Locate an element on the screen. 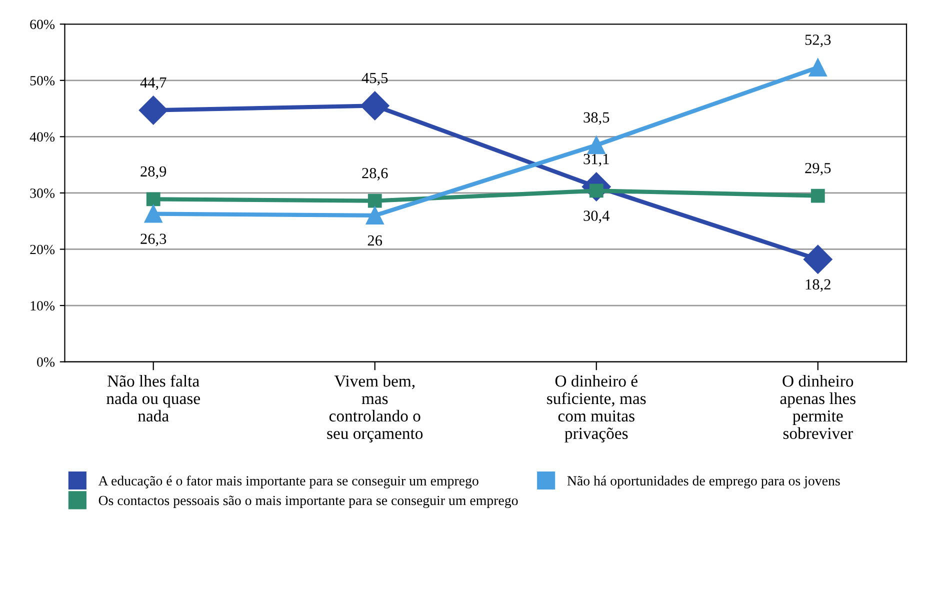  x-tick-label: O dinheiro é suficiente, mas com muitas privações is located at coordinates (596, 408).